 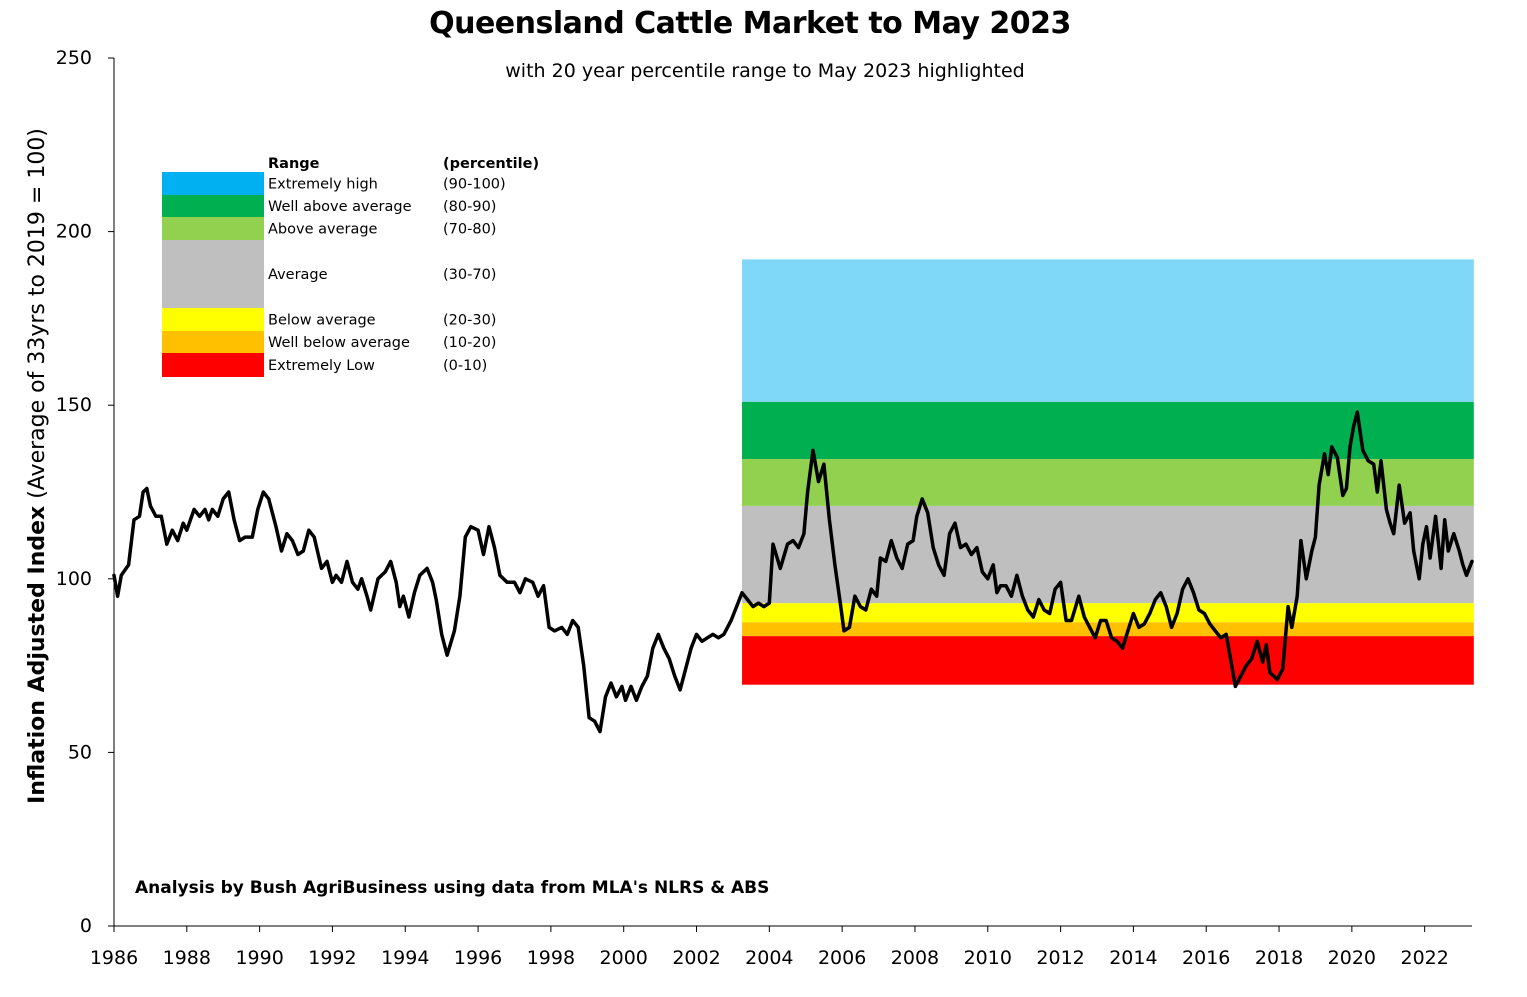 What do you see at coordinates (322, 321) in the screenshot?
I see `legend-label: Below average` at bounding box center [322, 321].